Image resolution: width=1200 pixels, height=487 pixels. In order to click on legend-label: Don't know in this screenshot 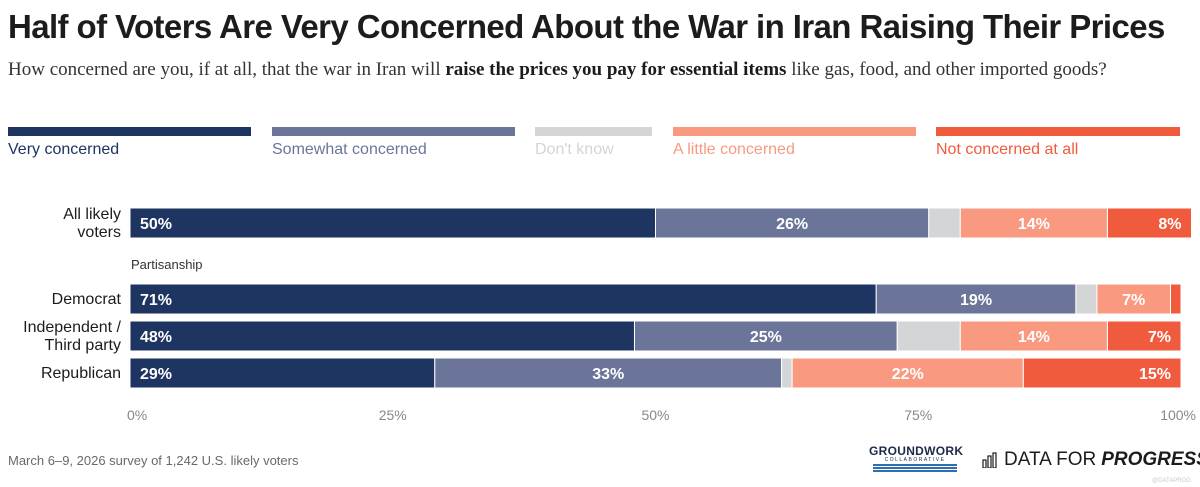, I will do `click(574, 149)`.